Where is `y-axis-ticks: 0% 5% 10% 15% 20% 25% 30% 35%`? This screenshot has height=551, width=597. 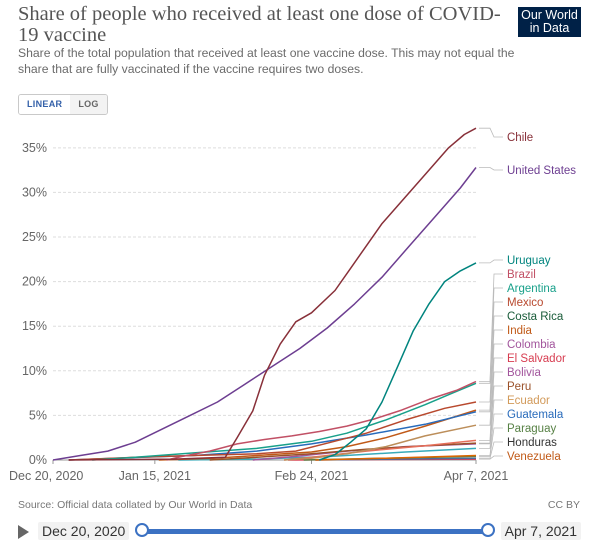
y-axis-ticks: 0% 5% 10% 15% 20% 25% 30% 35% is located at coordinates (34, 304).